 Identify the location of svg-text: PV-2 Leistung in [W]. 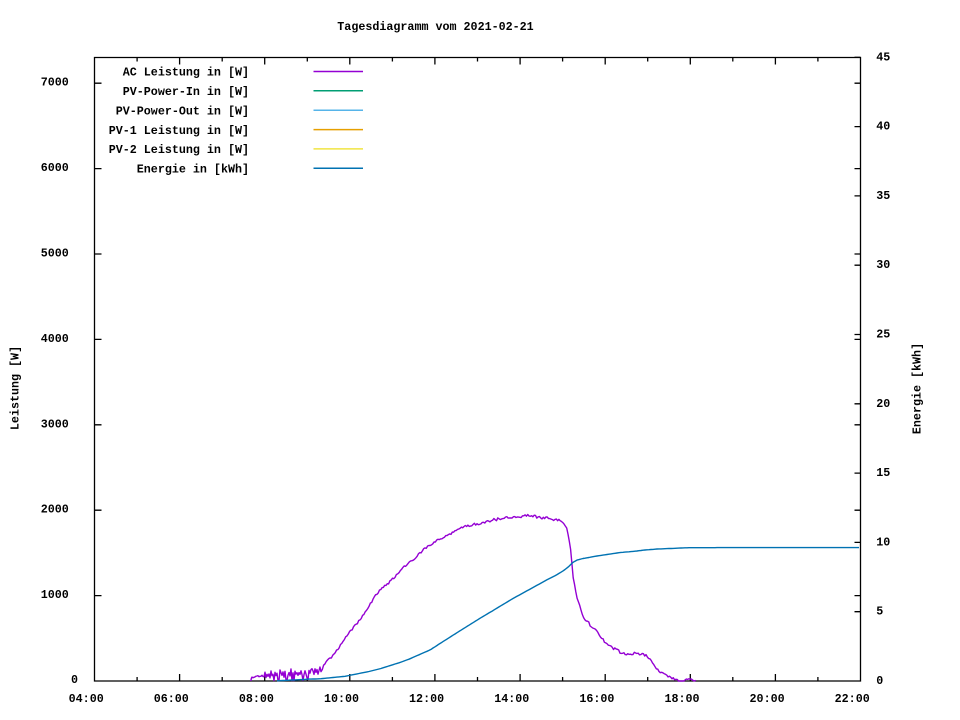
(179, 150).